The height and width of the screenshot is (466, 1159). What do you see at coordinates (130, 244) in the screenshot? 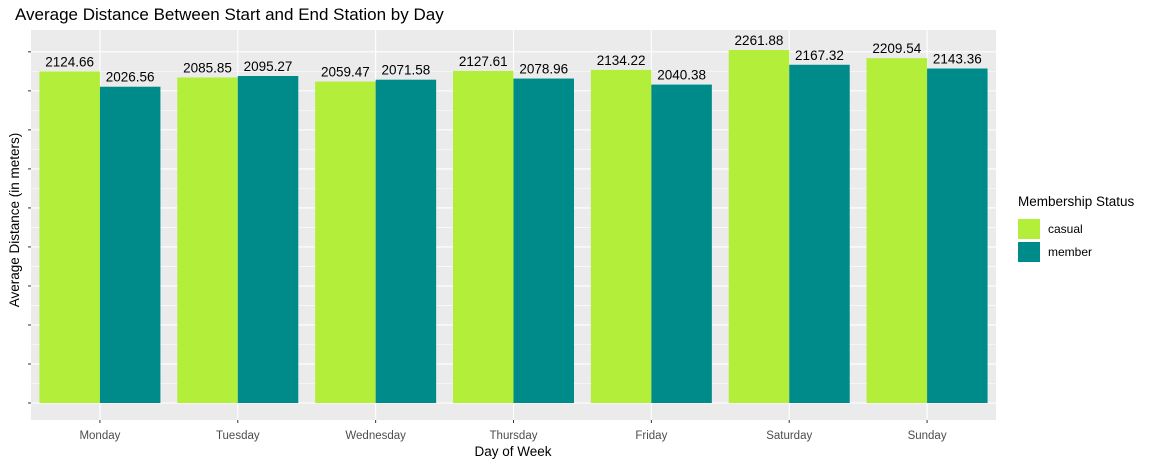
I see `bar-member-monday` at bounding box center [130, 244].